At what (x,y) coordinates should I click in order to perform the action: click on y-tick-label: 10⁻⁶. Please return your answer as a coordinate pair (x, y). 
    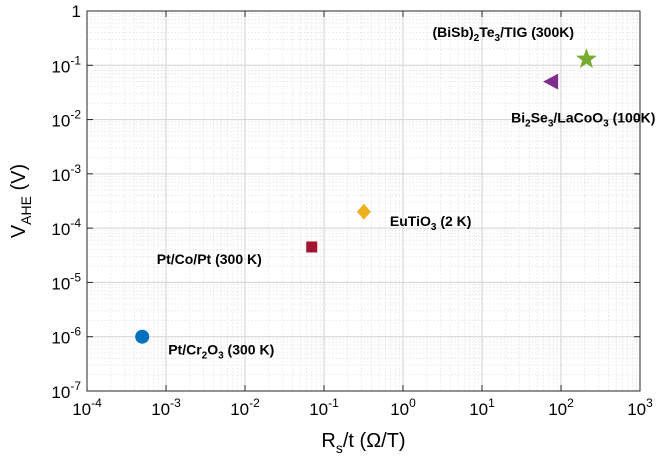
    Looking at the image, I should click on (66, 336).